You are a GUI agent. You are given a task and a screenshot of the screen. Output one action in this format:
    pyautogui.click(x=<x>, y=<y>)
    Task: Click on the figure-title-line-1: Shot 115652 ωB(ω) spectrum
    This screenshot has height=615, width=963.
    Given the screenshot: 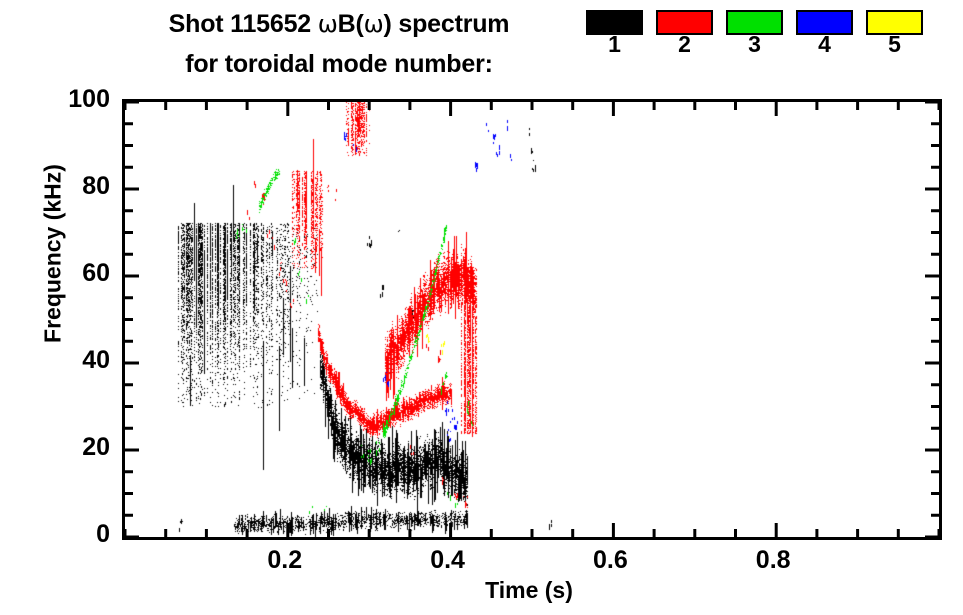 What is the action you would take?
    pyautogui.click(x=339, y=24)
    